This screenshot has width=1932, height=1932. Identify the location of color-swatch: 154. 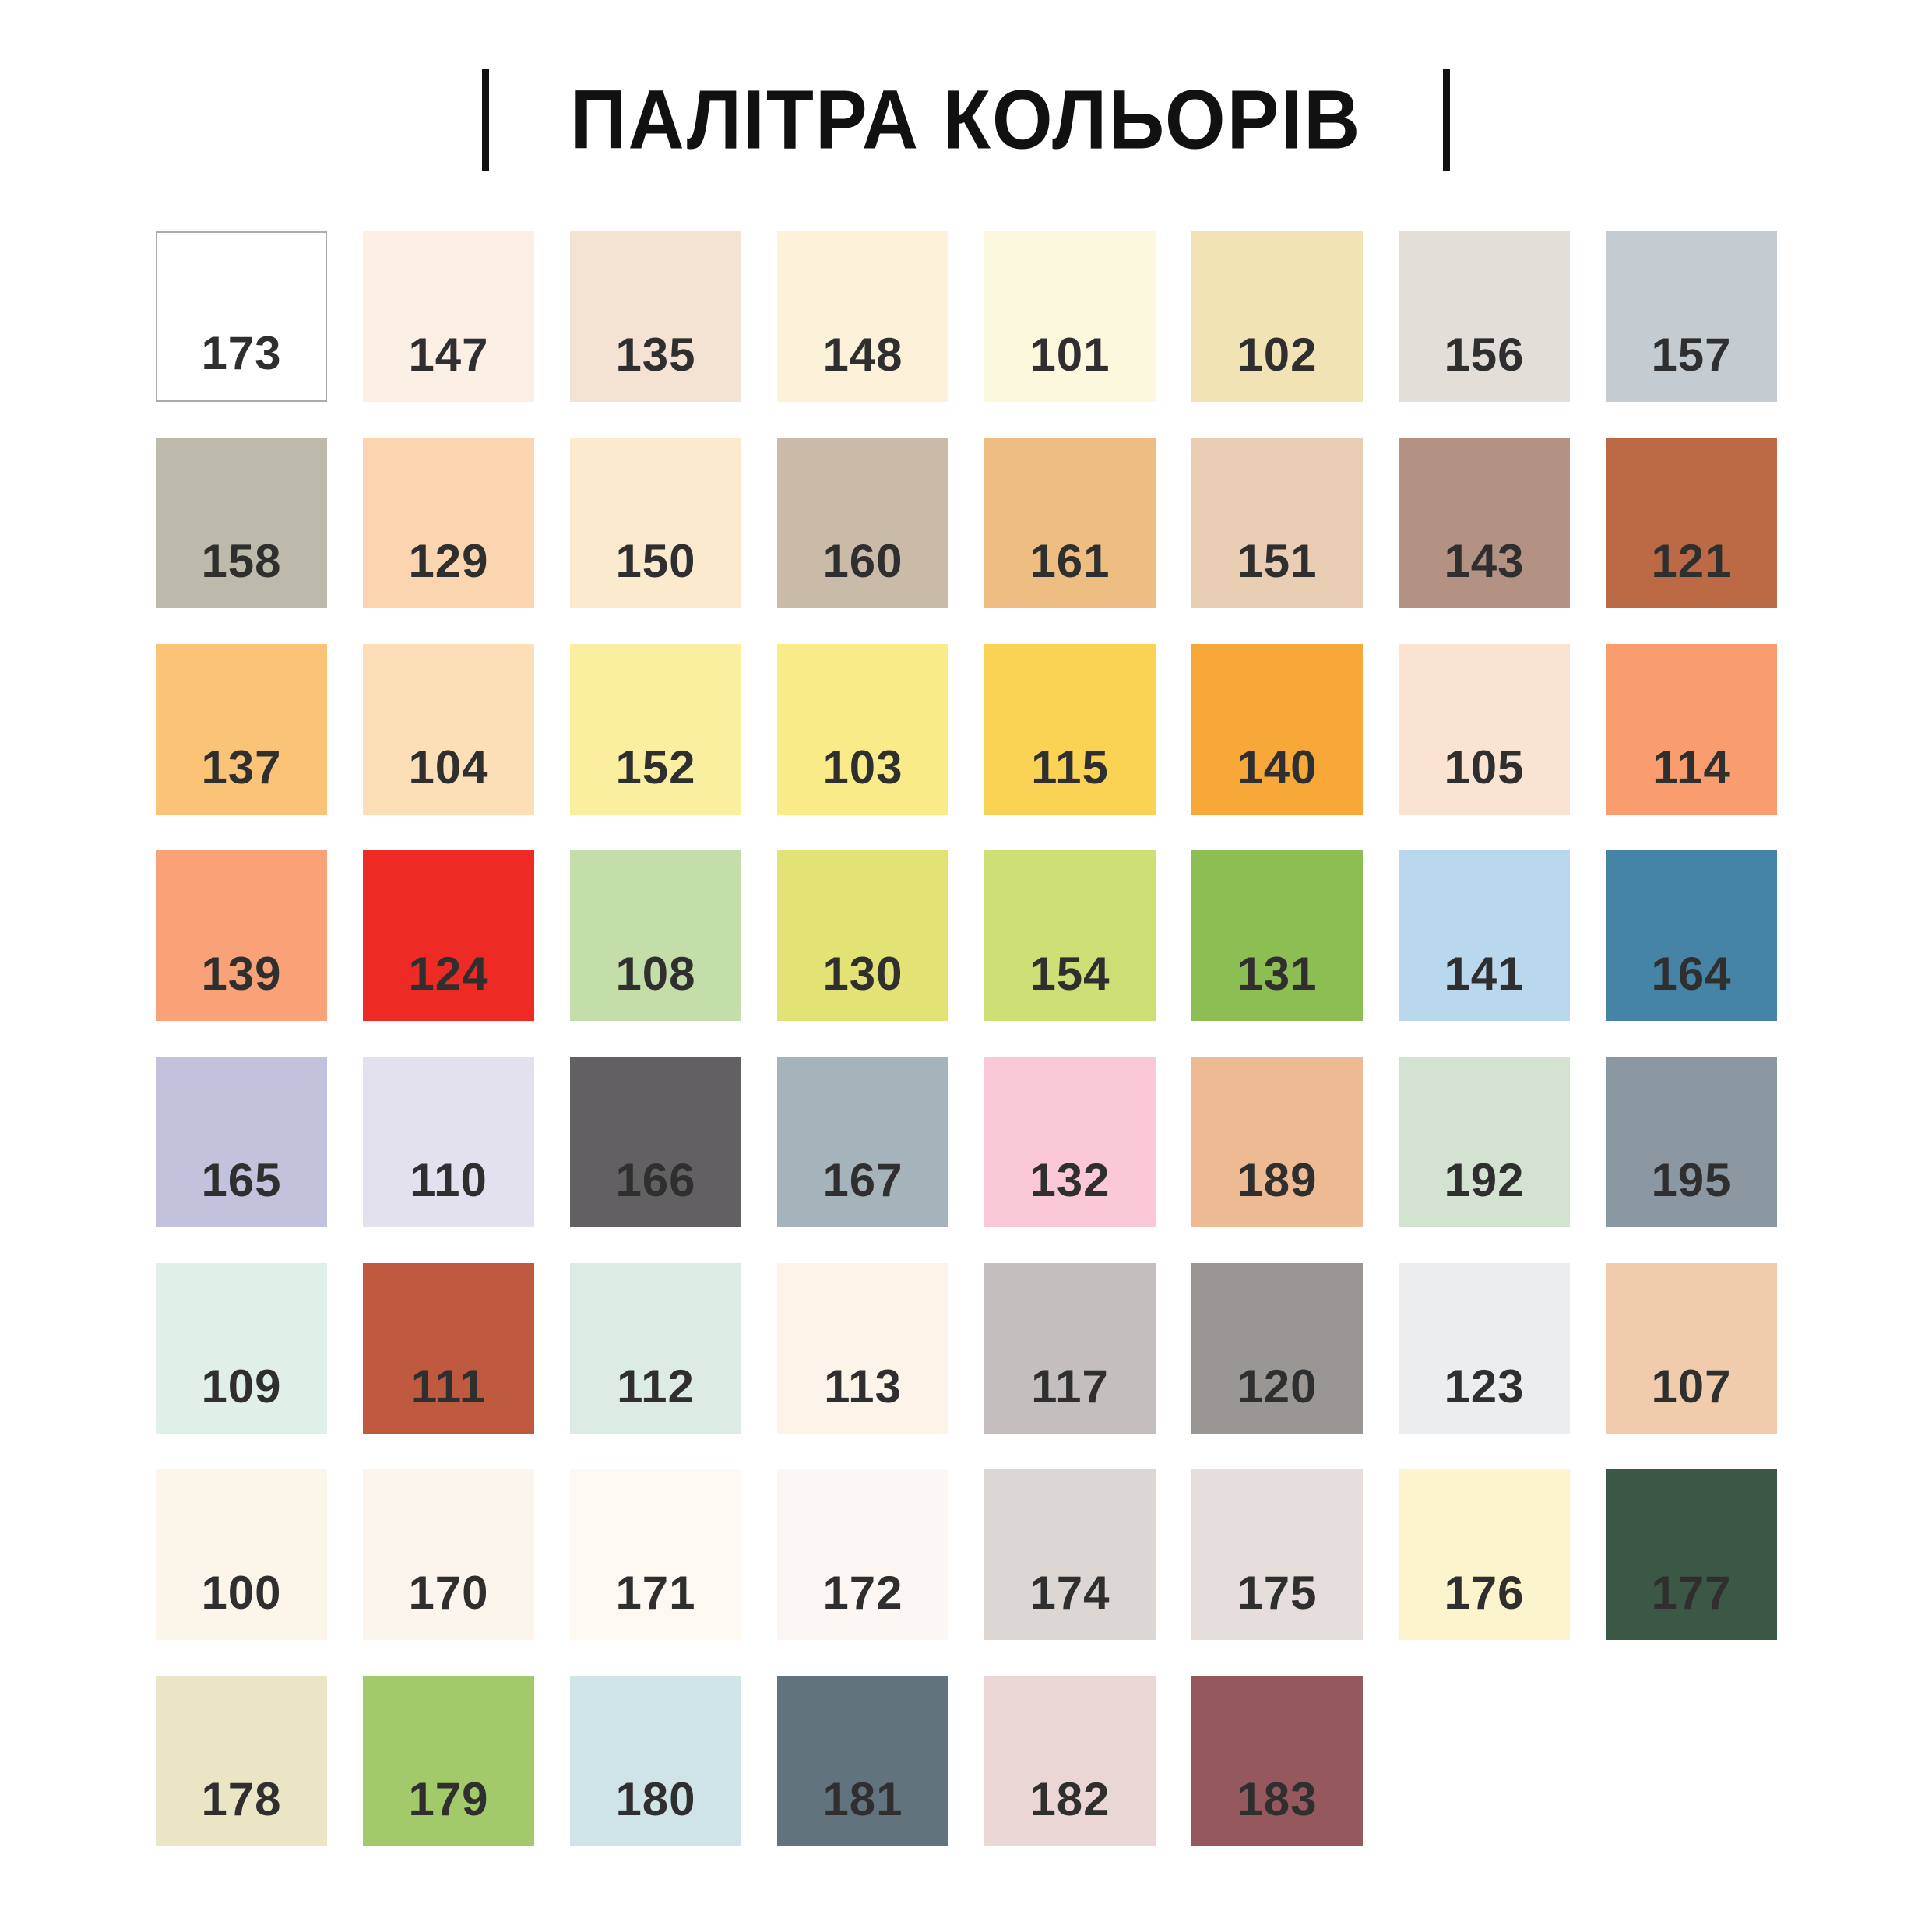
(1070, 935).